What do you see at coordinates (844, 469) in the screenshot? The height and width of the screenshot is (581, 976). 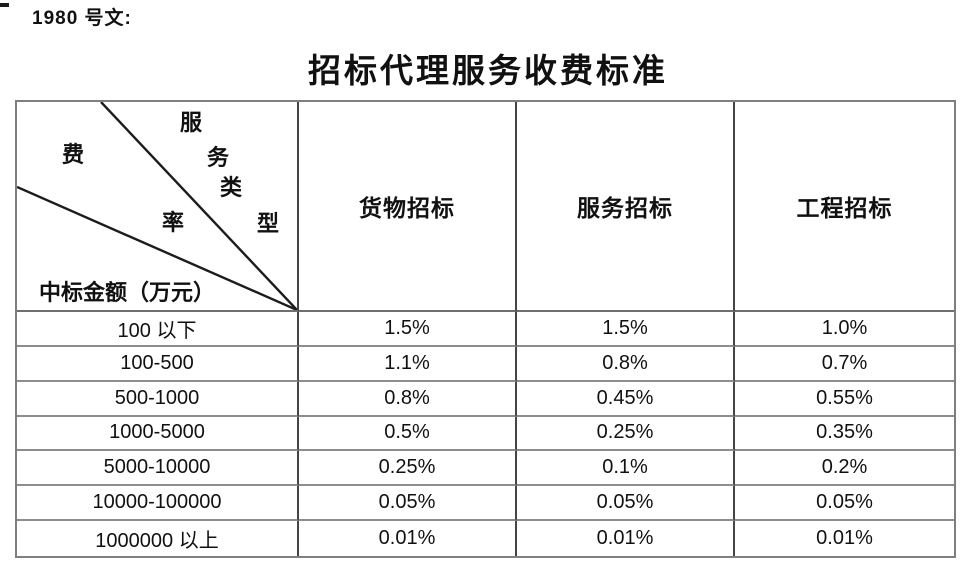 I see `fee-value-cell: 0.2%` at bounding box center [844, 469].